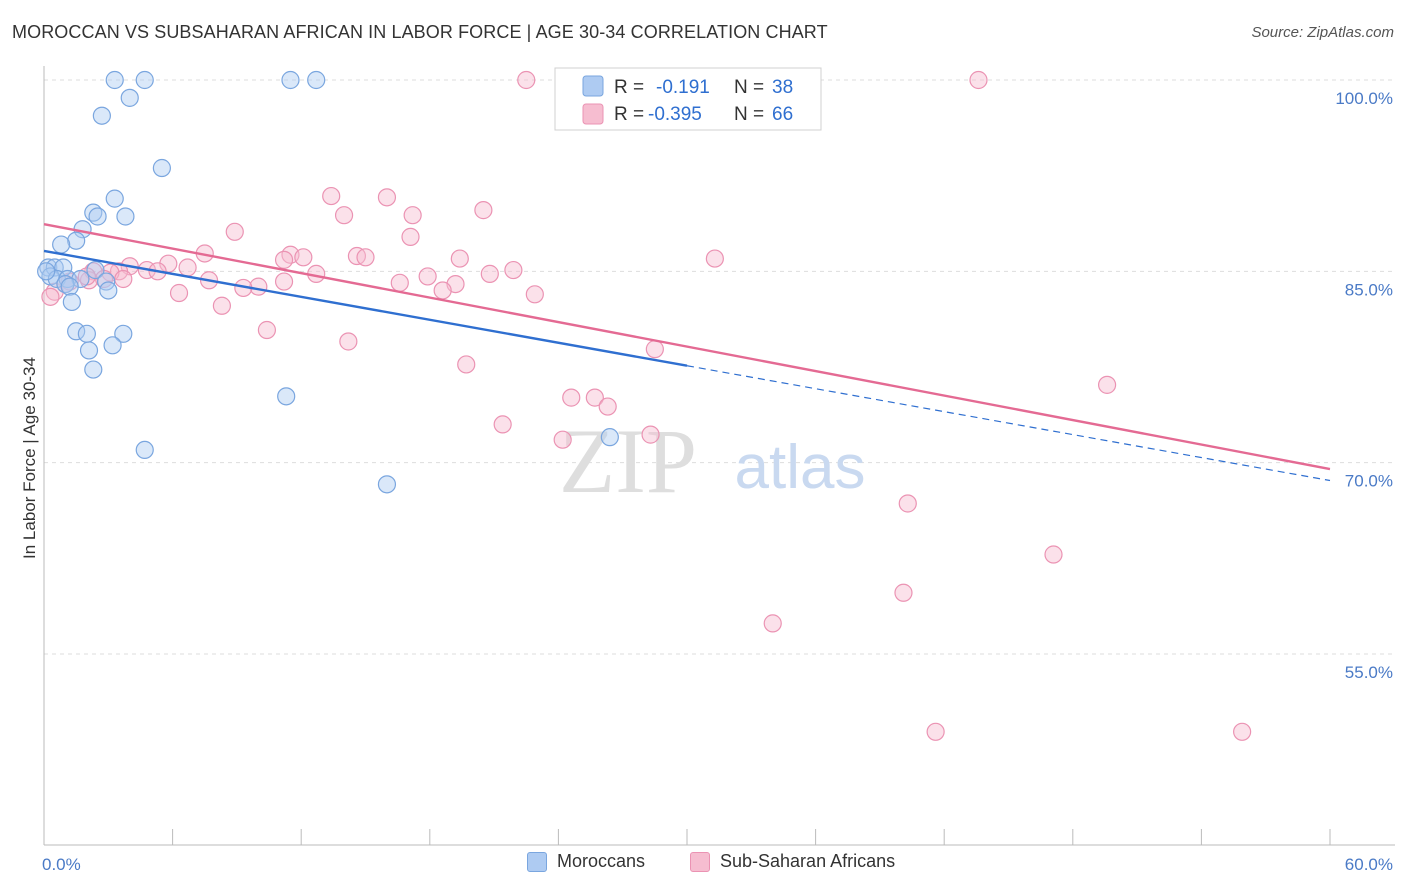 The image size is (1406, 892). I want to click on stats-legend: R = -0.191 N = 38 R = -0.395 N = 66, so click(688, 99).